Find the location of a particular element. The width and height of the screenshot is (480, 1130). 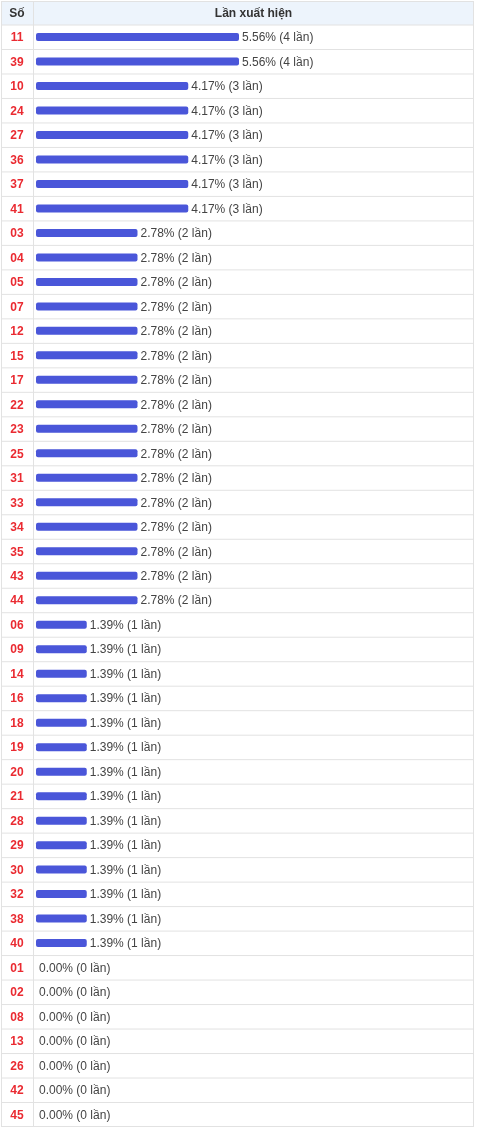

y-tick-label: 35 is located at coordinates (17, 551).